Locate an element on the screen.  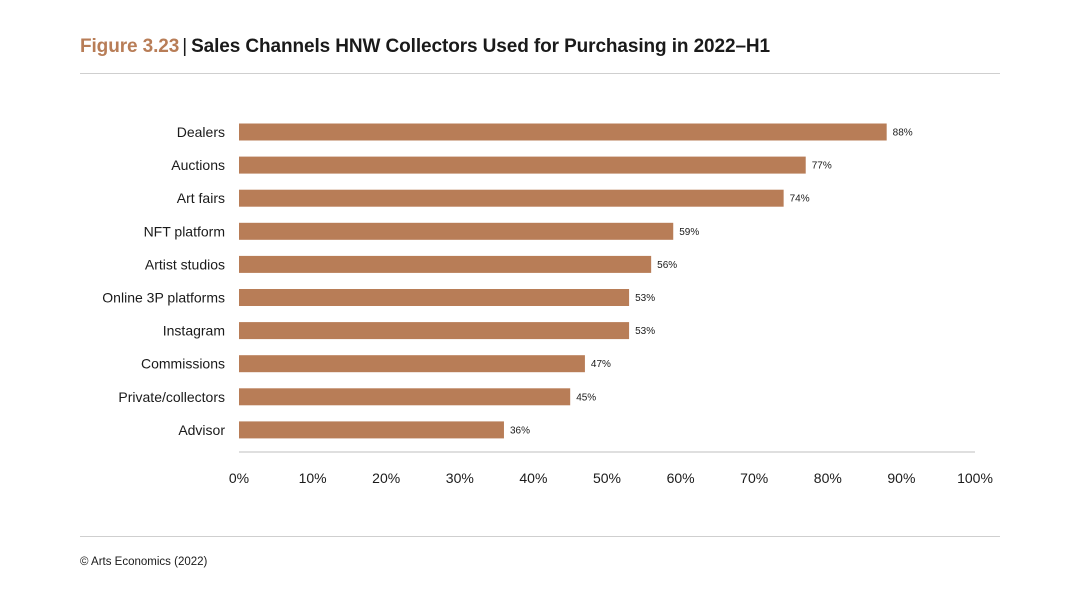
category-label: Art fairs is located at coordinates (201, 198).